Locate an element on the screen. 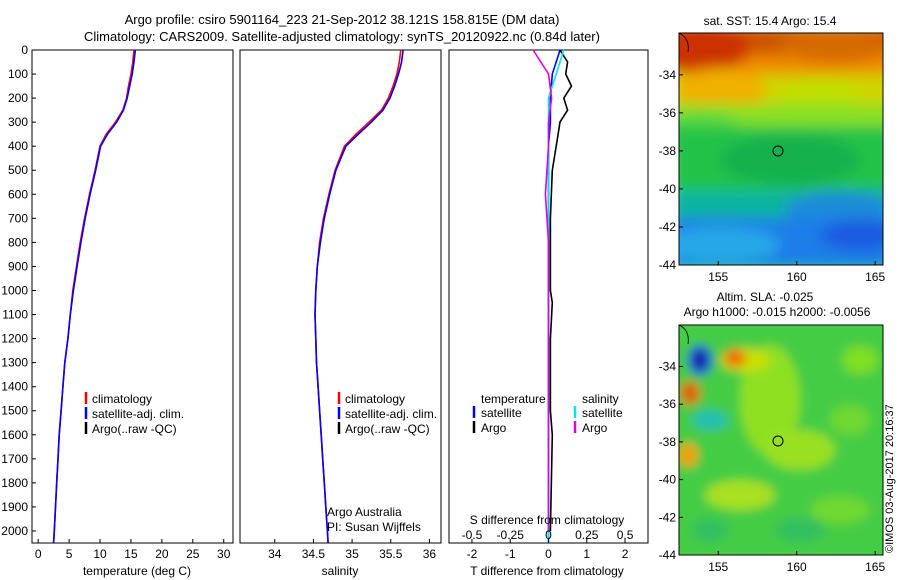 Image resolution: width=900 pixels, height=580 pixels. difference-t-xtick-label: -2 is located at coordinates (472, 554).